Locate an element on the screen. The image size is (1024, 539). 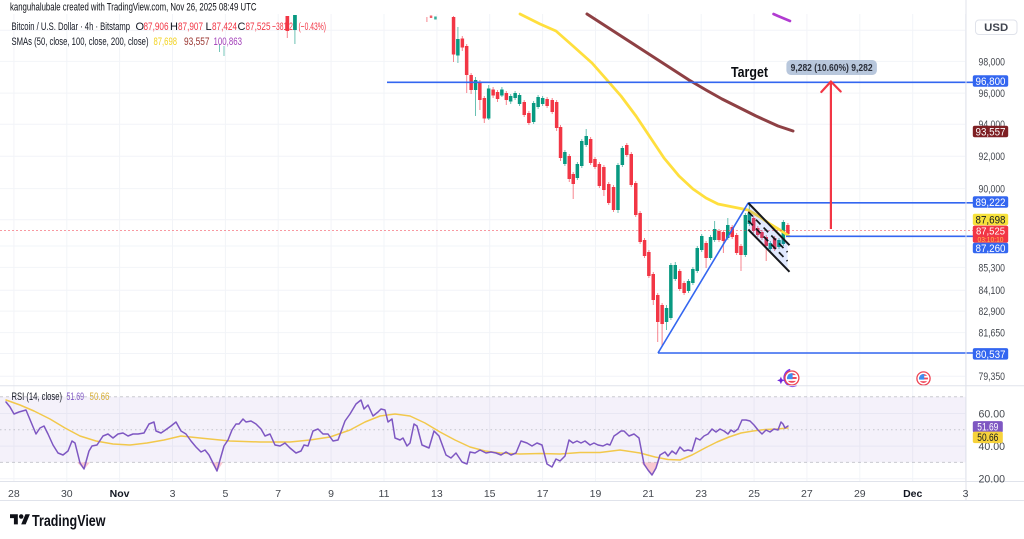
svg-text: 79,350 is located at coordinates (992, 377).